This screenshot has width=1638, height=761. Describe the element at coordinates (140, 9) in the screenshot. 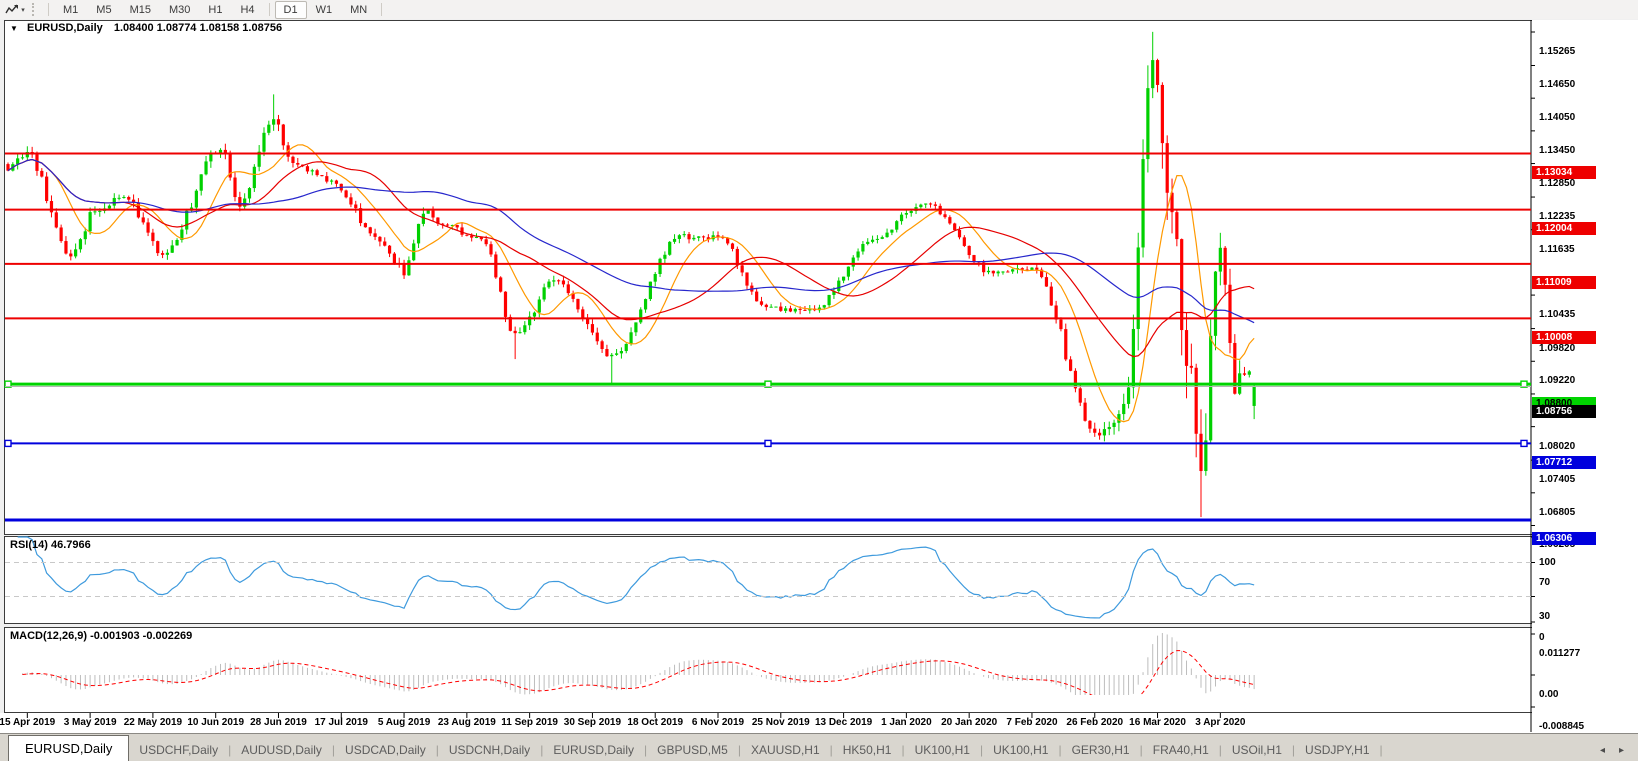

I see `timeframe-button-m15: M15` at that location.